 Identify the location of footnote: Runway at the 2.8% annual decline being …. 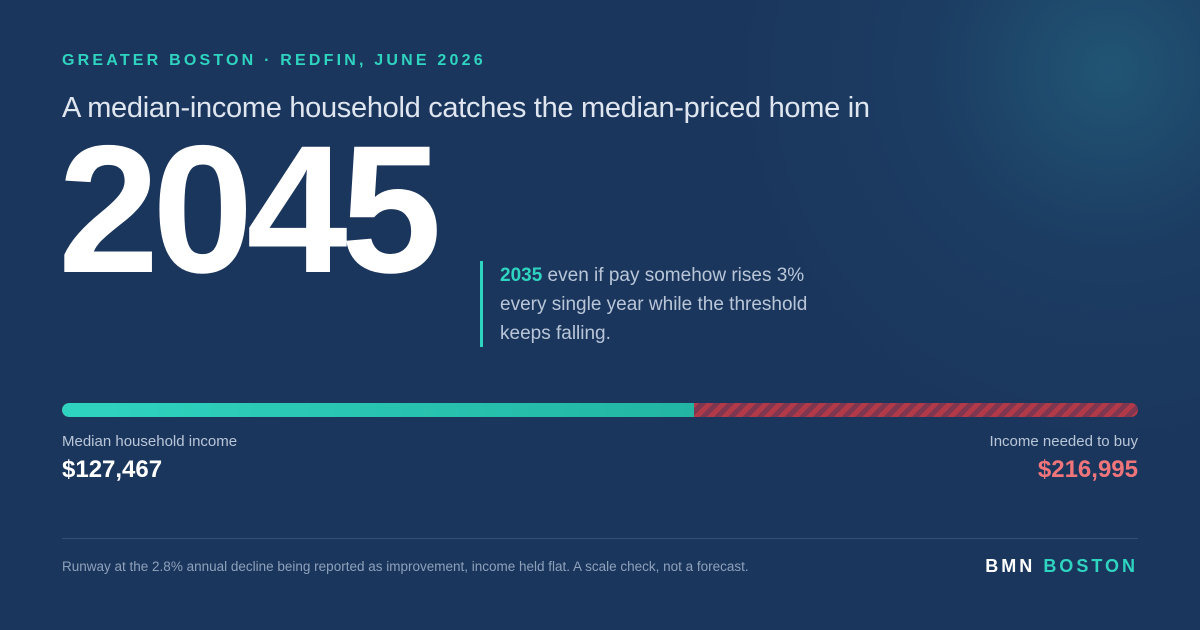
(405, 566).